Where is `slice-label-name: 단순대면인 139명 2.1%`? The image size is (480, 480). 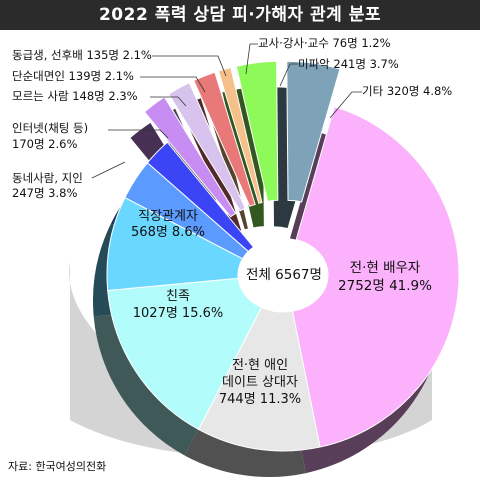
slice-label-name: 단순대면인 139명 2.1% is located at coordinates (73, 76).